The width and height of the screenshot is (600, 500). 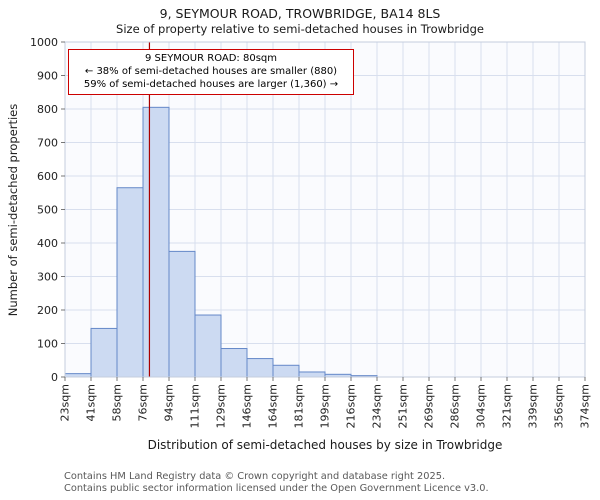 What do you see at coordinates (221, 406) in the screenshot?
I see `x-tick-label: 129sqm` at bounding box center [221, 406].